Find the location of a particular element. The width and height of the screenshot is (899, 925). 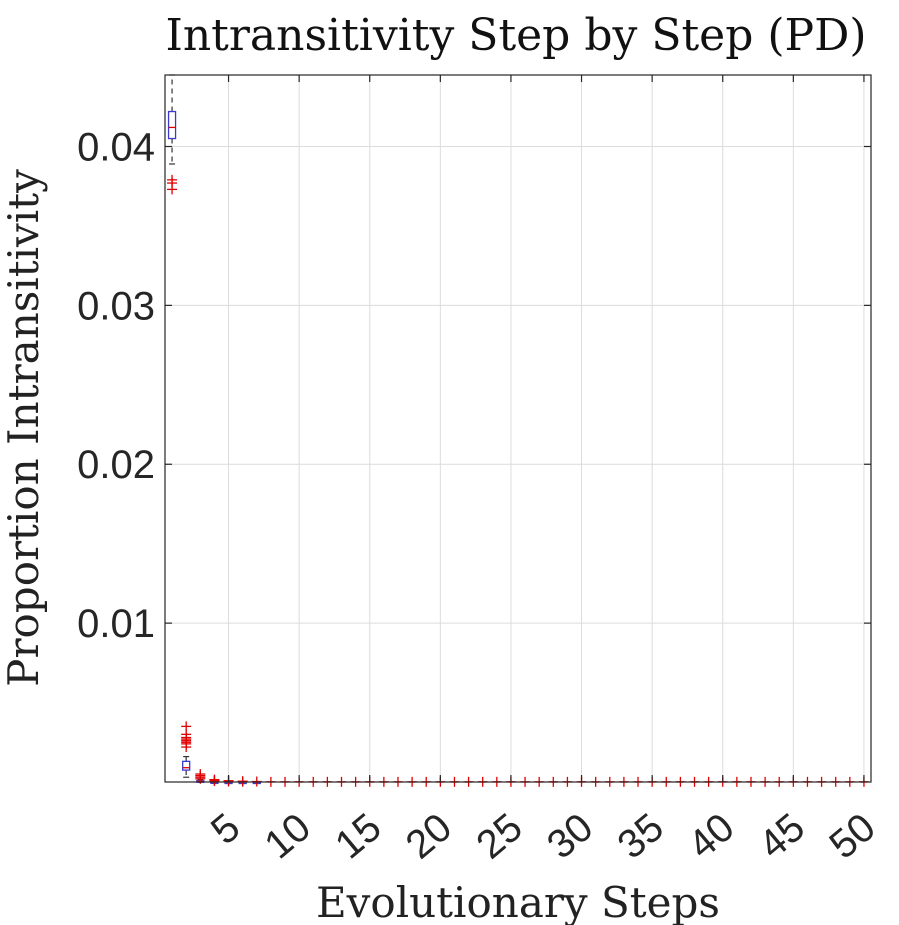

y-tick-label: 0.02 is located at coordinates (116, 465).